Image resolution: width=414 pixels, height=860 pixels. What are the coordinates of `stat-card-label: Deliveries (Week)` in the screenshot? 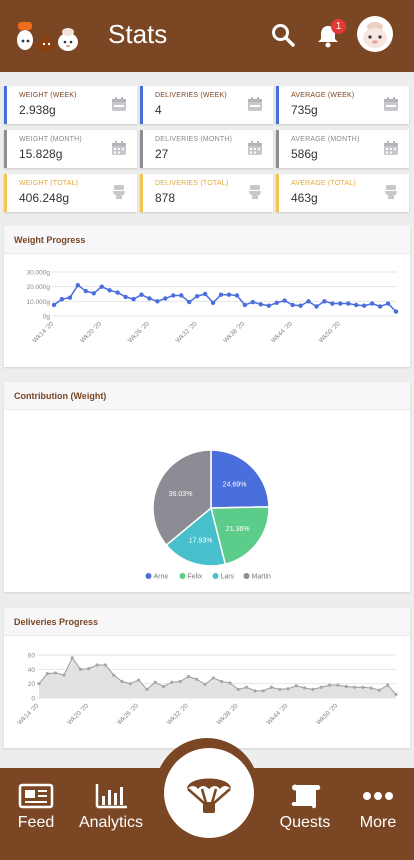 It's located at (191, 95).